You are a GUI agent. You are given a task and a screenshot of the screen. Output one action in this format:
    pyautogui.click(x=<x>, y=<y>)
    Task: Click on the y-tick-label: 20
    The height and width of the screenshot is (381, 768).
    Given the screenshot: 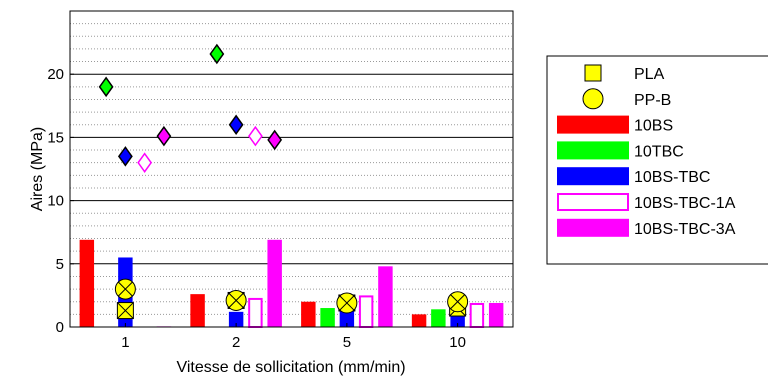 What is the action you would take?
    pyautogui.click(x=55, y=74)
    